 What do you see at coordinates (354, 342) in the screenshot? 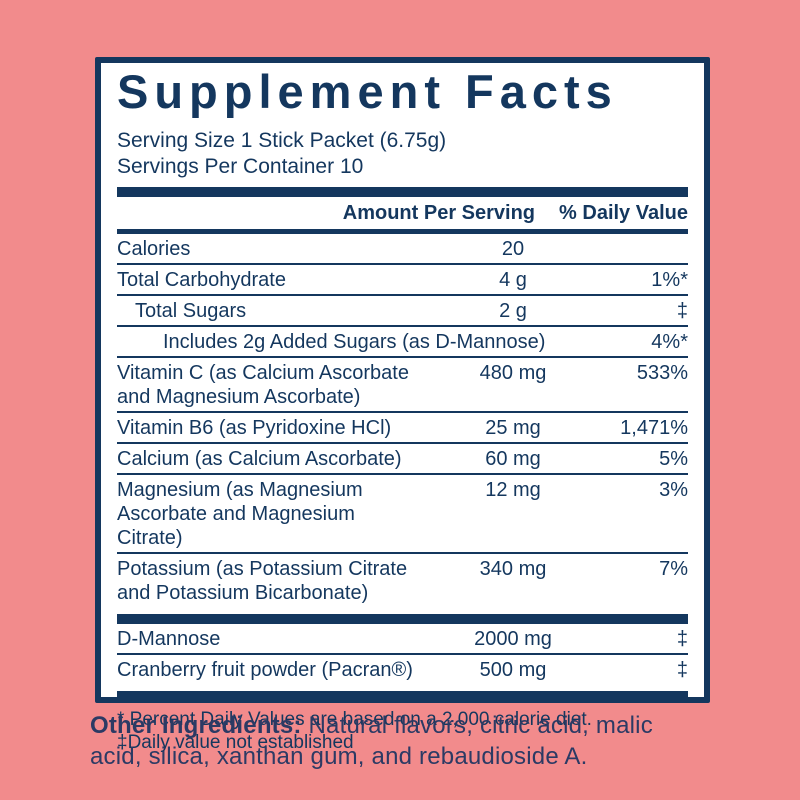
I see `nutrient-name: Includes 2g Added Sugars (as D-Mannose)` at bounding box center [354, 342].